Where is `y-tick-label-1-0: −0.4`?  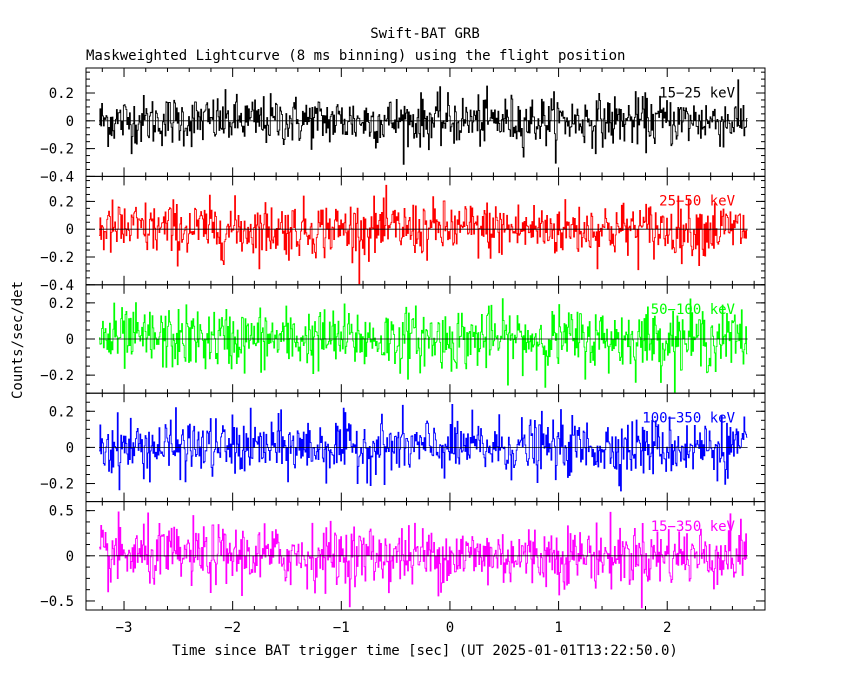 y-tick-label-1-0: −0.4 is located at coordinates (57, 286).